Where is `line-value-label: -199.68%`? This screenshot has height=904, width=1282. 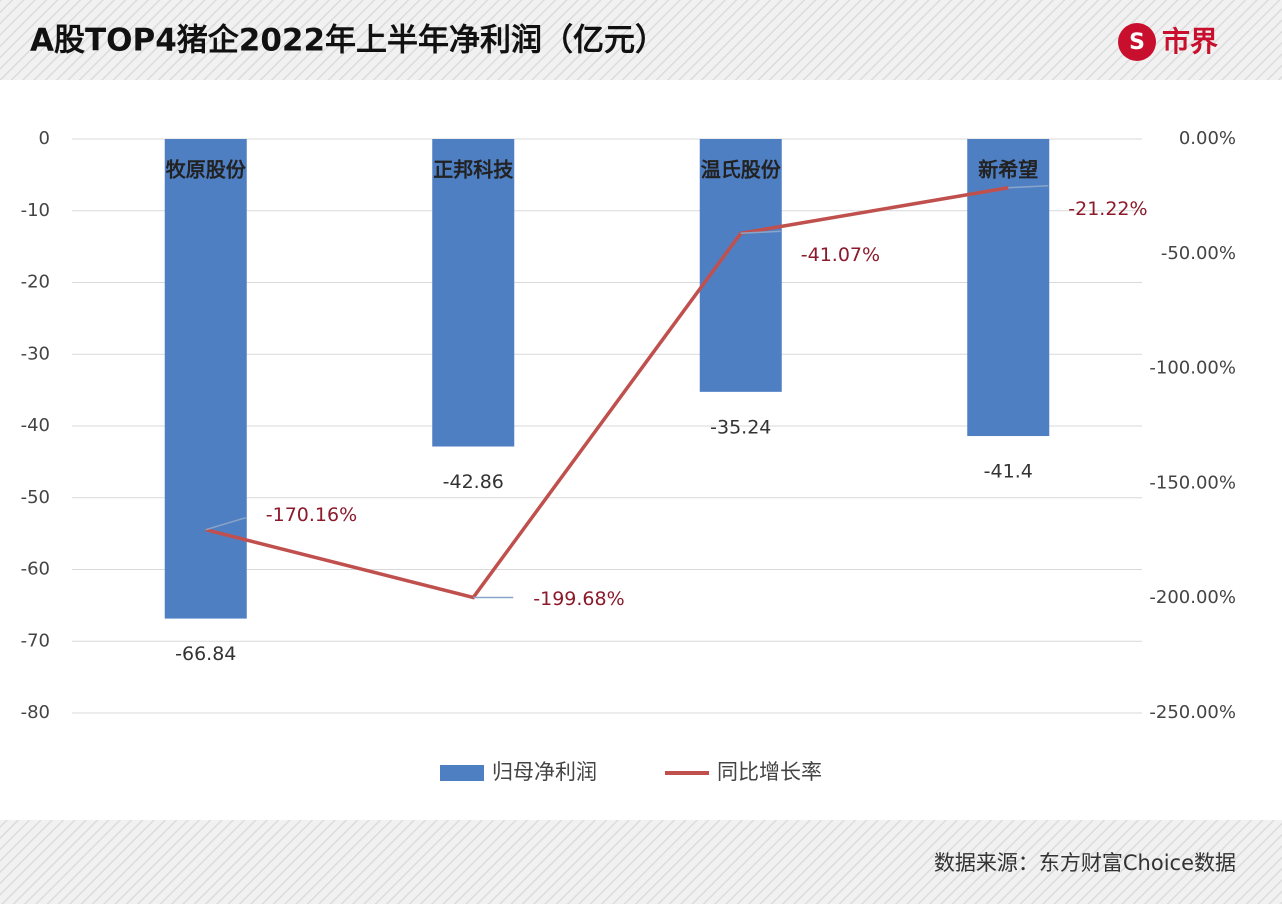 line-value-label: -199.68% is located at coordinates (578, 599).